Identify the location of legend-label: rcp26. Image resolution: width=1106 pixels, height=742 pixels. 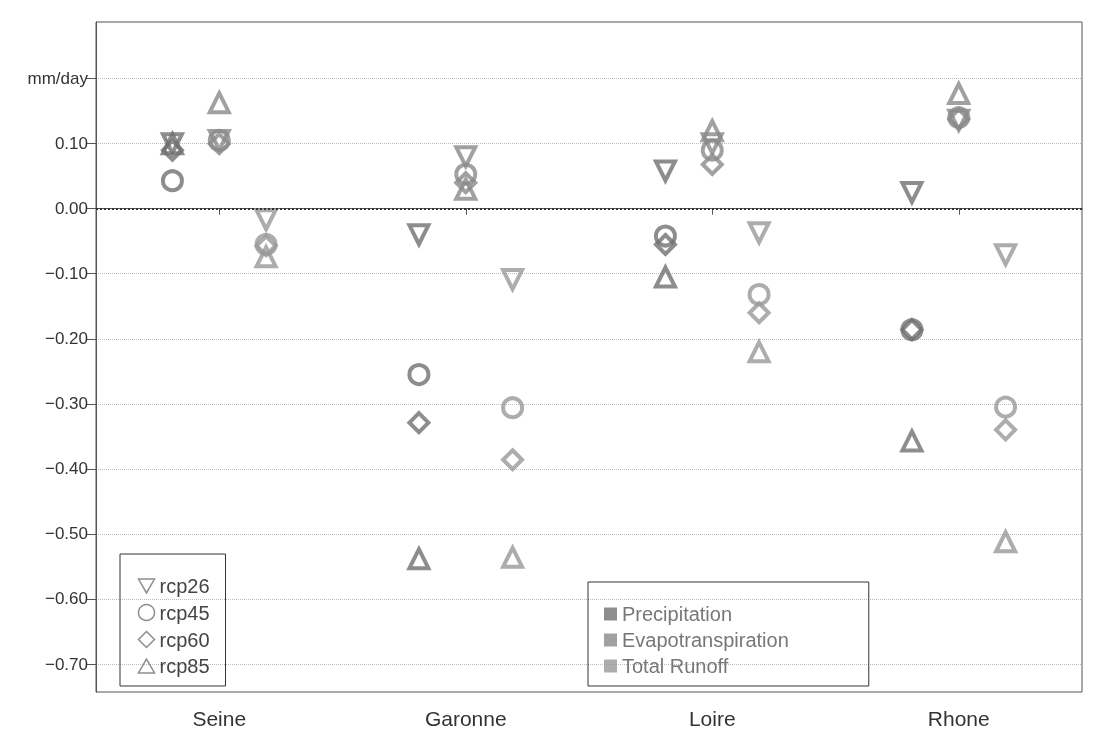
(184, 586).